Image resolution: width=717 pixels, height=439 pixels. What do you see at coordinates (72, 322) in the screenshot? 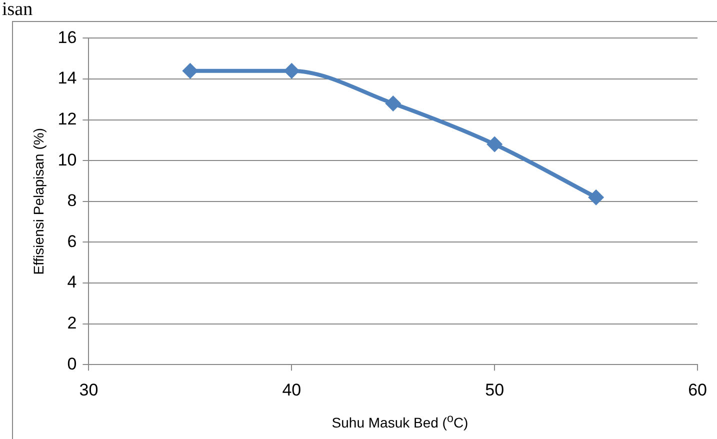
I see `y-tick-label: 2` at bounding box center [72, 322].